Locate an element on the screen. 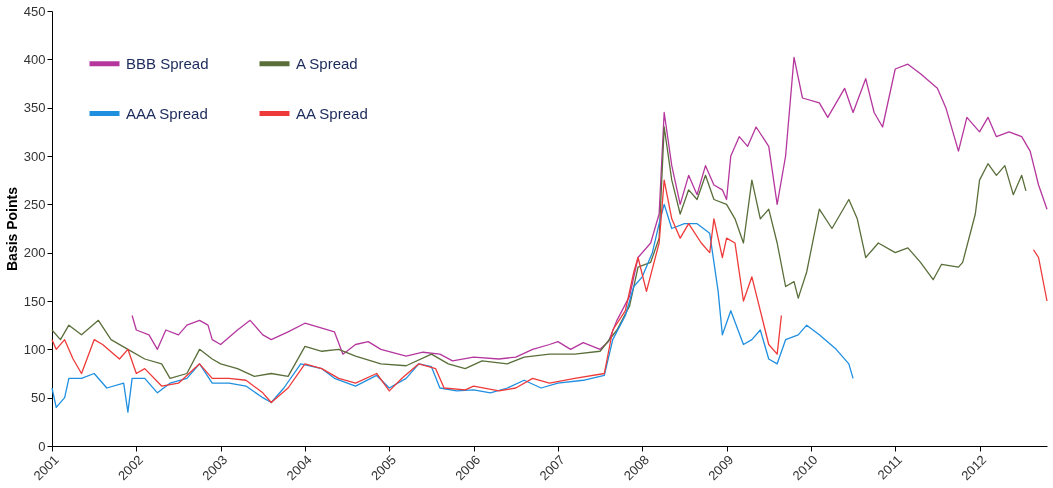 The width and height of the screenshot is (1053, 488). y-tick-label: 200 is located at coordinates (34, 253).